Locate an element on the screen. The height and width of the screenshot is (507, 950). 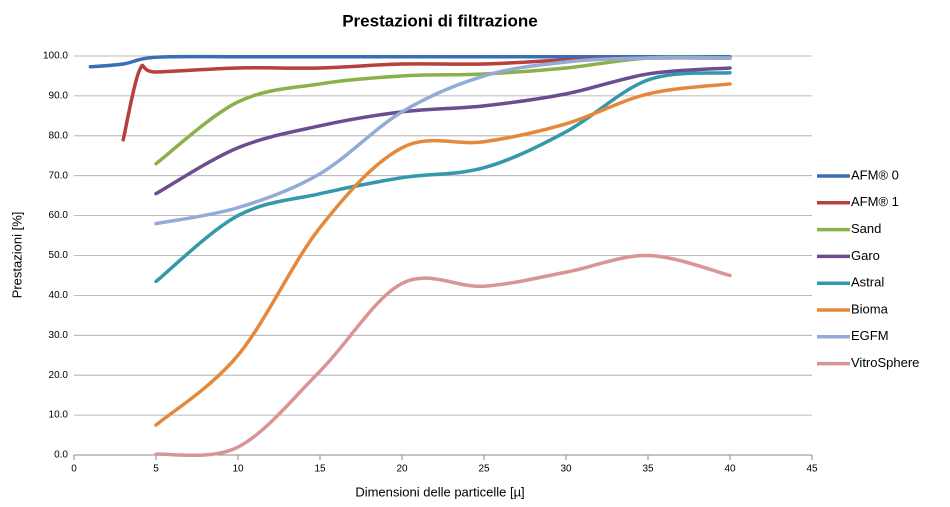
y-tick-label: 70.0 is located at coordinates (59, 175).